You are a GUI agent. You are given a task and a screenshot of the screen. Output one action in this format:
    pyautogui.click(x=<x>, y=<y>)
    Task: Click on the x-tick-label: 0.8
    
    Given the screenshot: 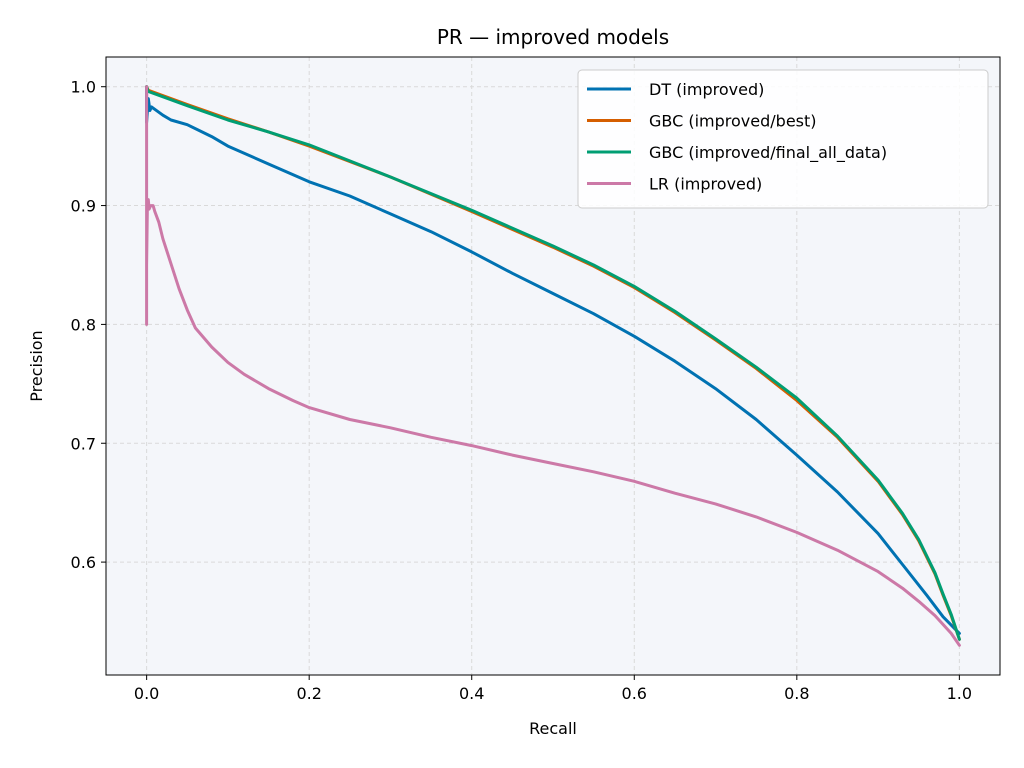 What is the action you would take?
    pyautogui.click(x=796, y=693)
    